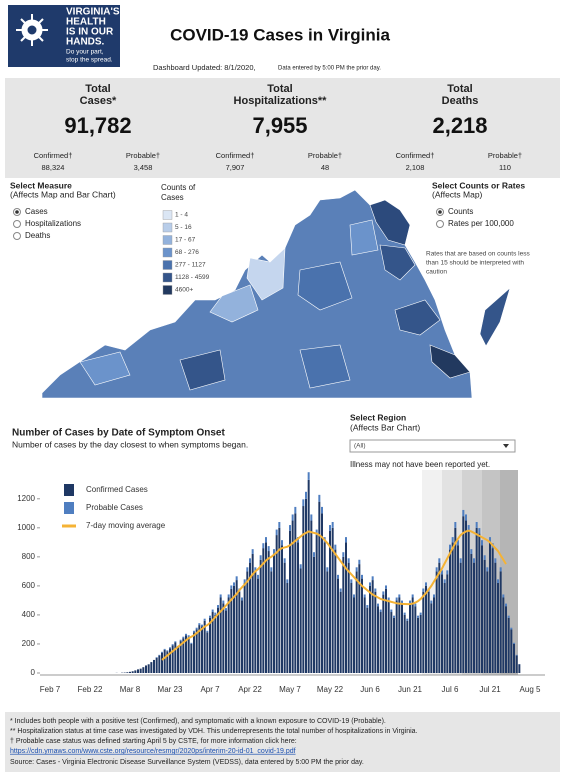 The height and width of the screenshot is (776, 565). I want to click on confirmed-label: Confirmed†, so click(415, 155).